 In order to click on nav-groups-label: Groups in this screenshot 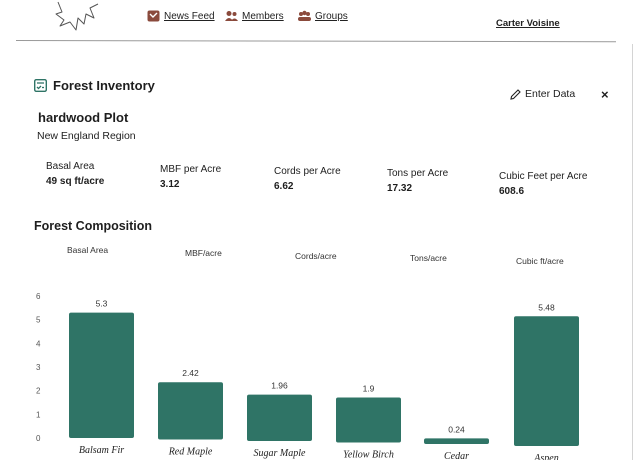, I will do `click(331, 16)`.